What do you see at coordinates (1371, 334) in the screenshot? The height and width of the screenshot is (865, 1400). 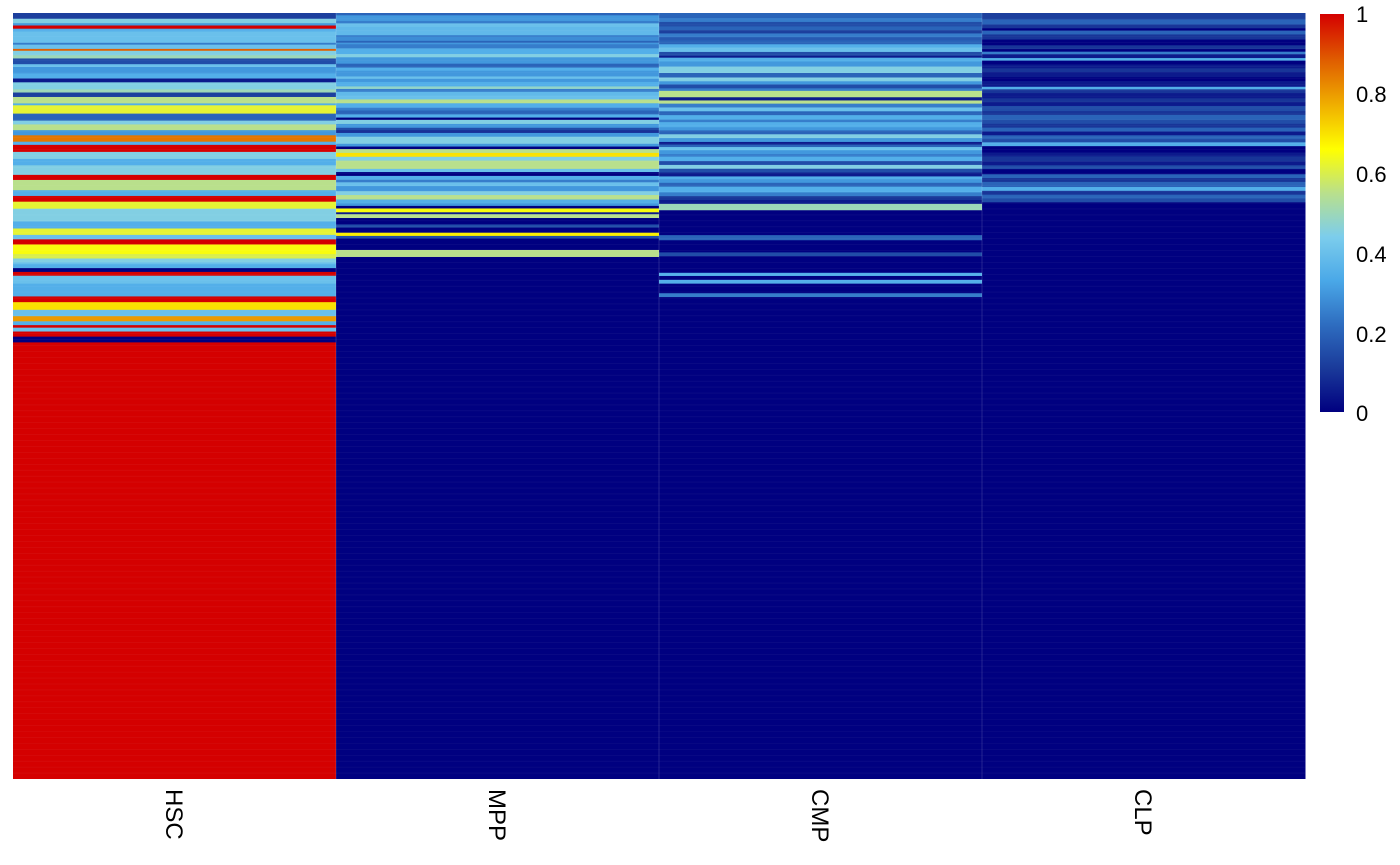 I see `legend-tick-0-2: 0.2` at bounding box center [1371, 334].